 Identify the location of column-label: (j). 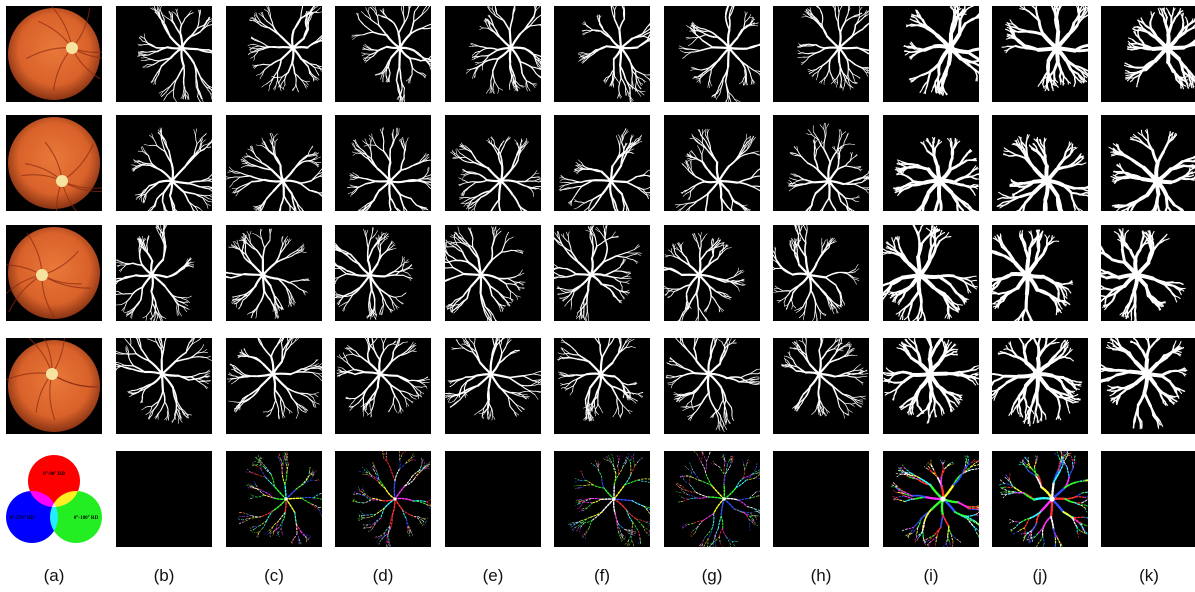
(1040, 575).